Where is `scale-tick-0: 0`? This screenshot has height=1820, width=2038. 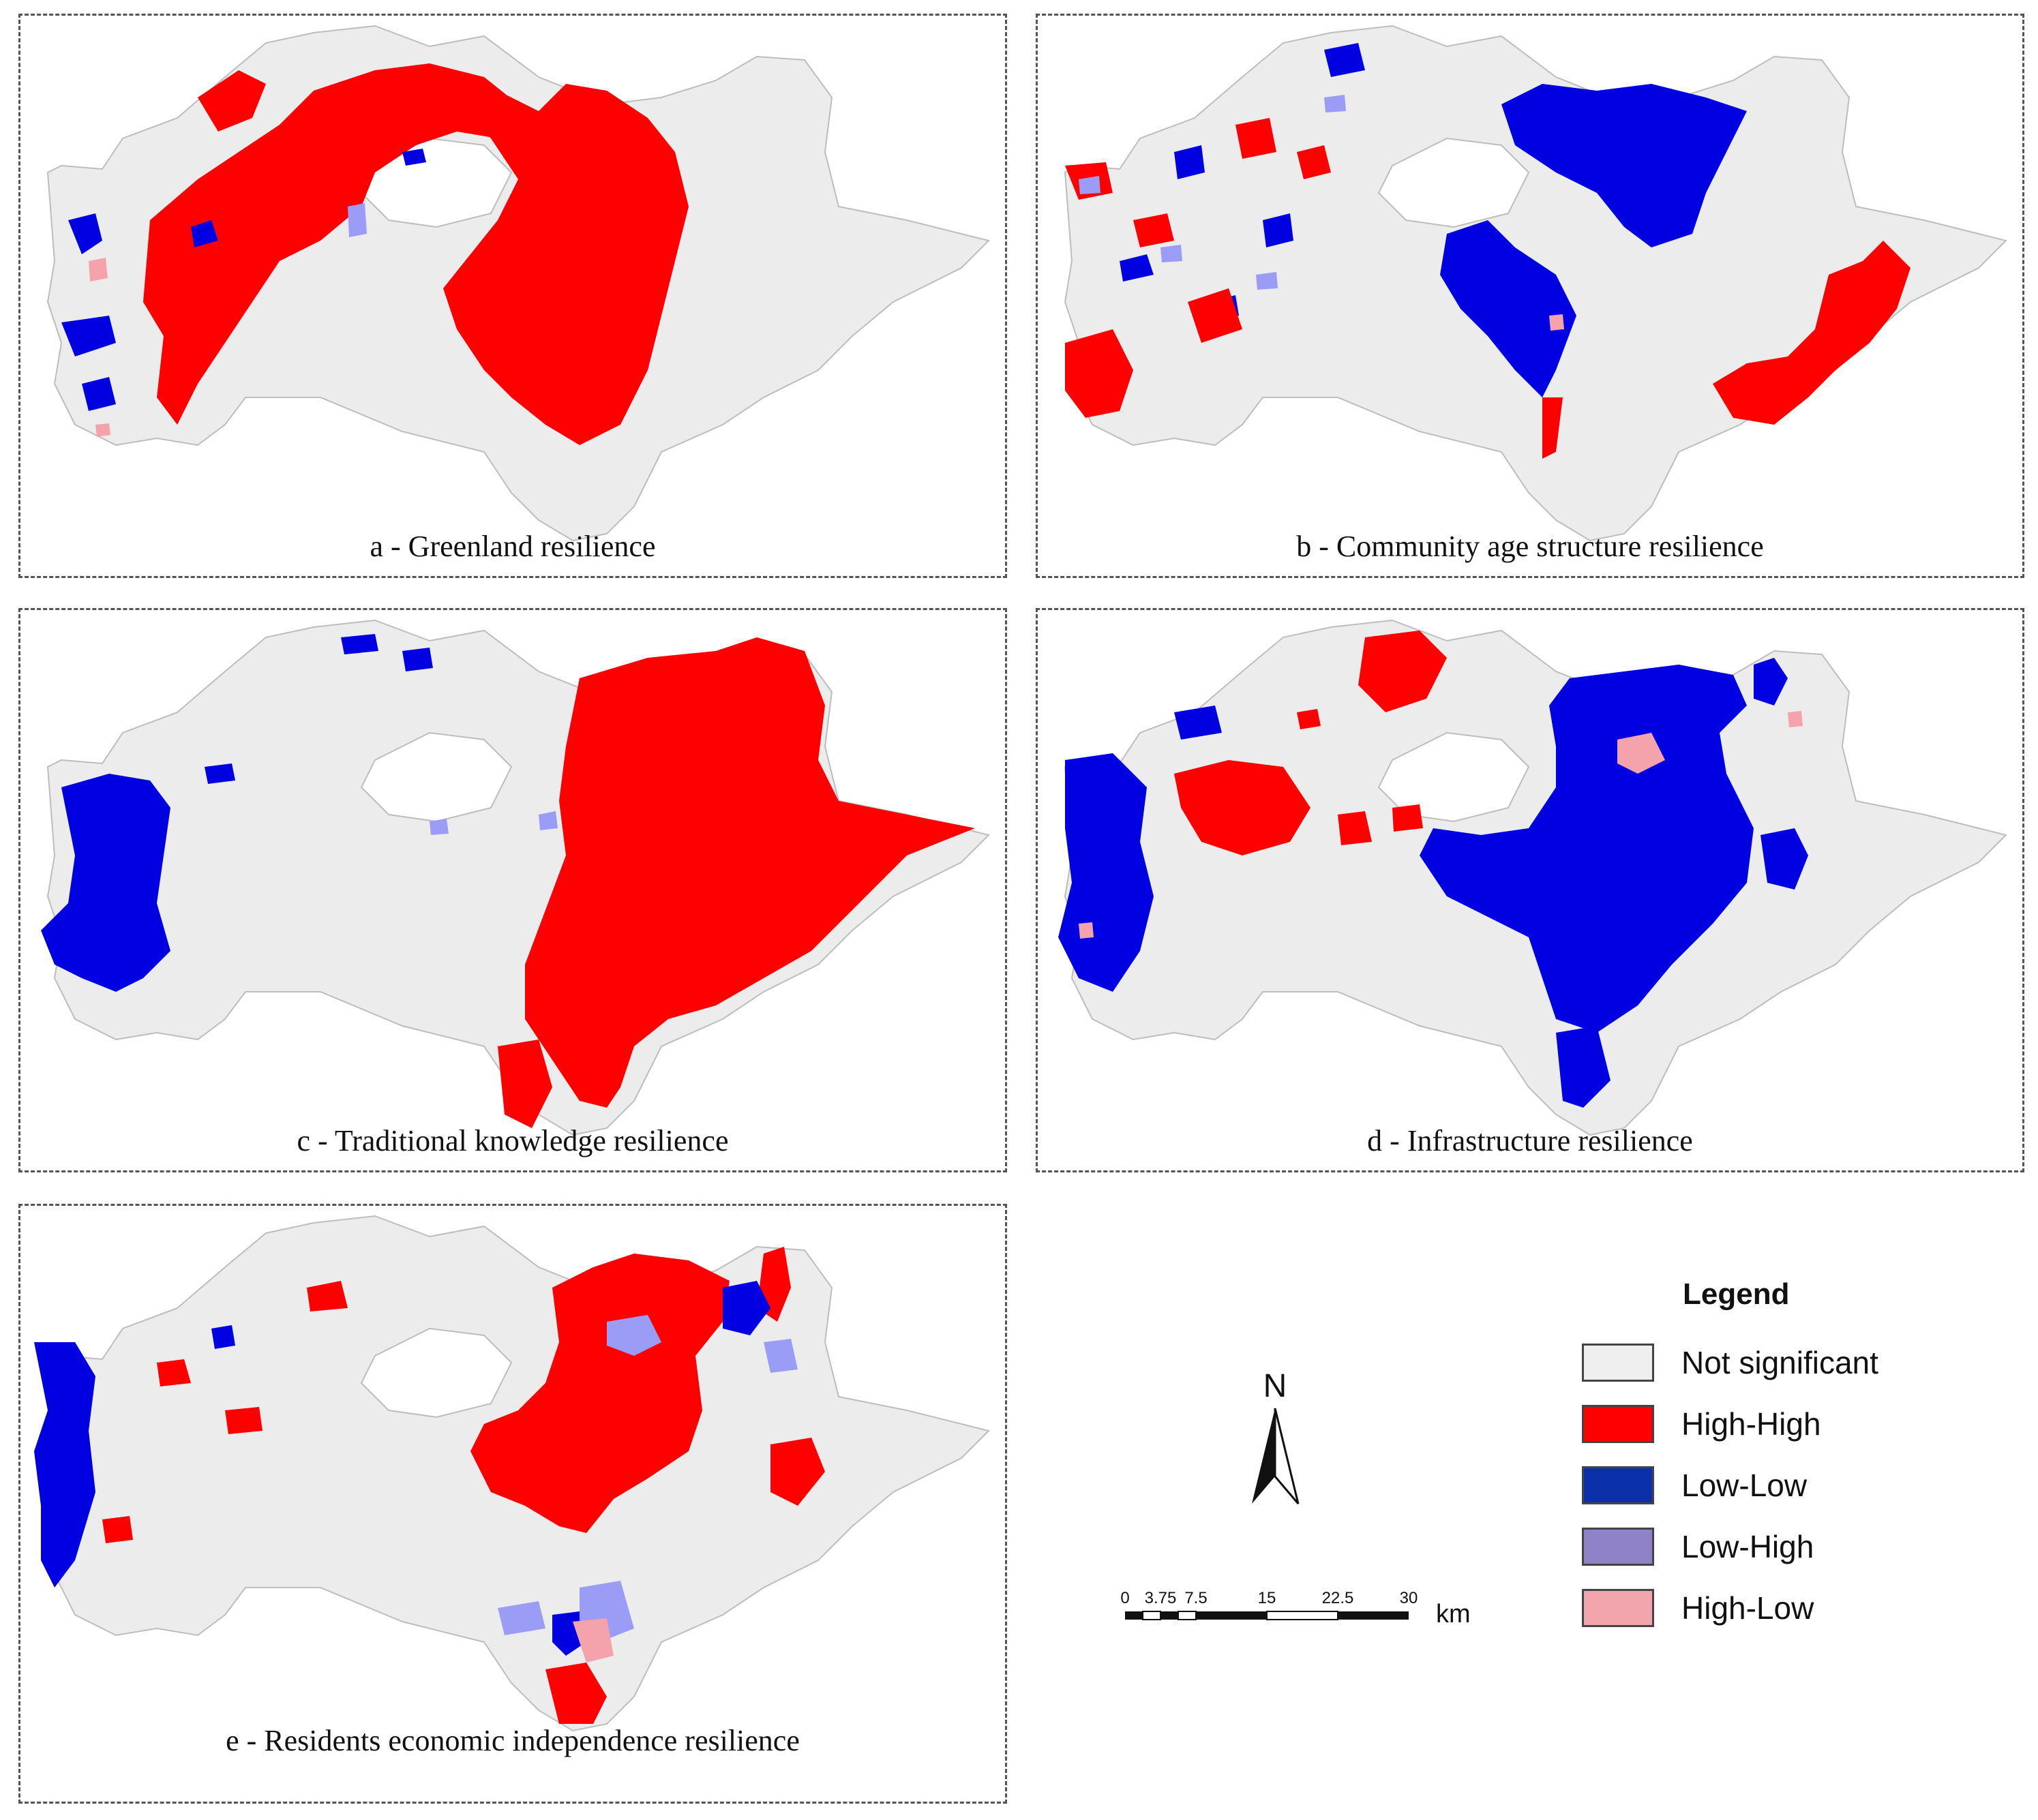
scale-tick-0: 0 is located at coordinates (1124, 1598).